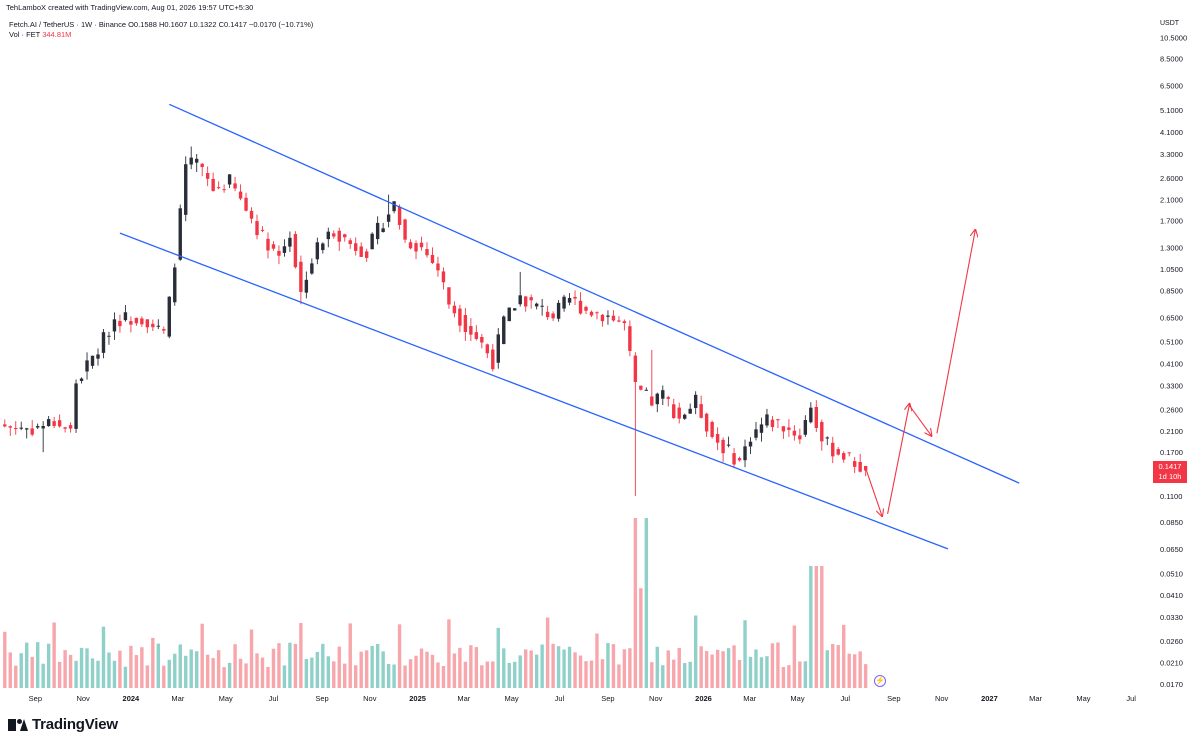 The width and height of the screenshot is (1200, 742). Describe the element at coordinates (1171, 317) in the screenshot. I see `price-tick-label: 0.6500` at that location.